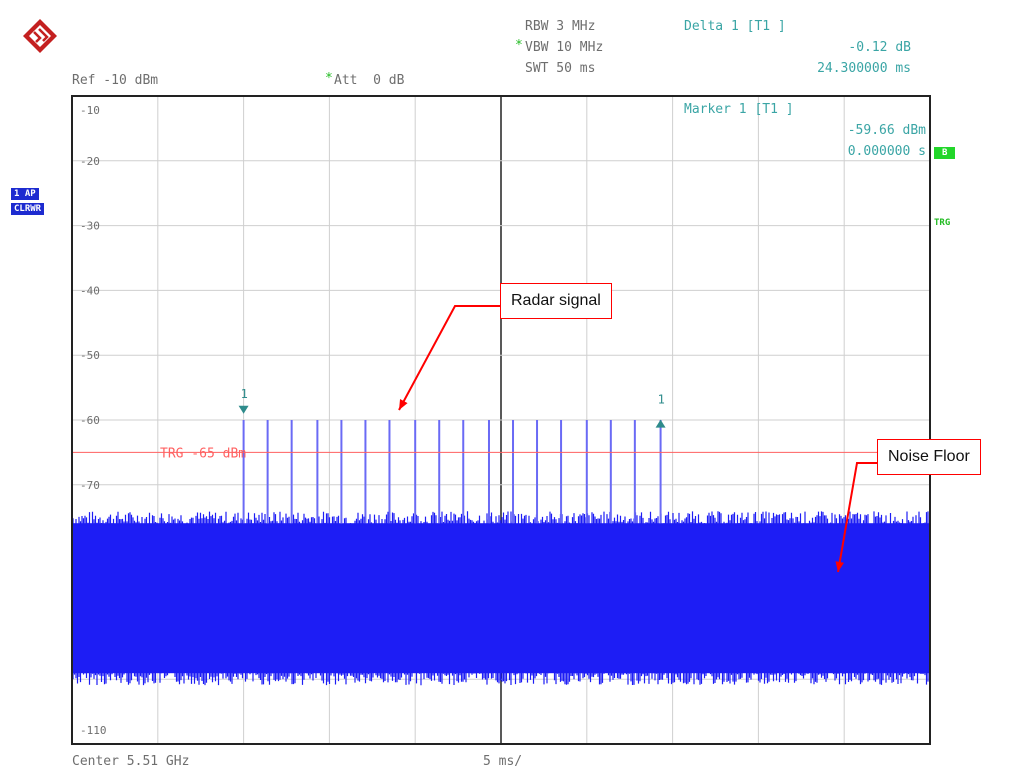 This screenshot has width=1013, height=774. I want to click on y-tick-labels: -10 -20 -30 -40 -50 -60 -70 -110, so click(93, 420).